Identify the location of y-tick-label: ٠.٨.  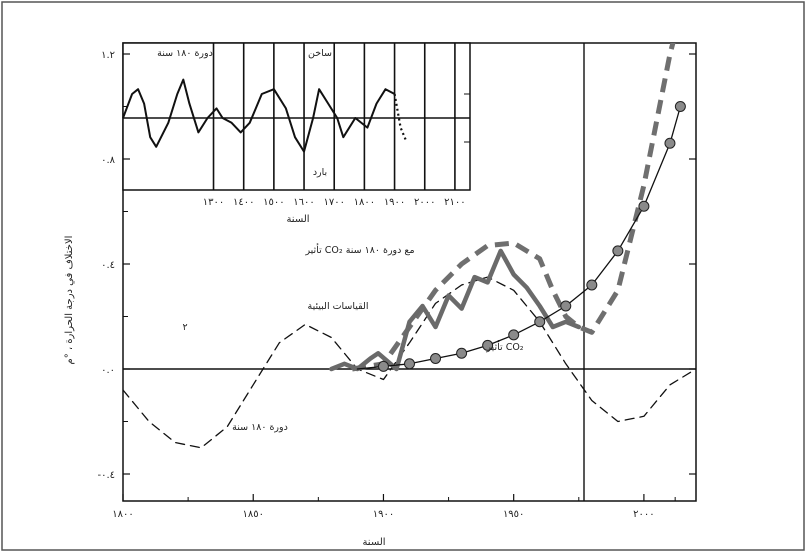
(108, 160).